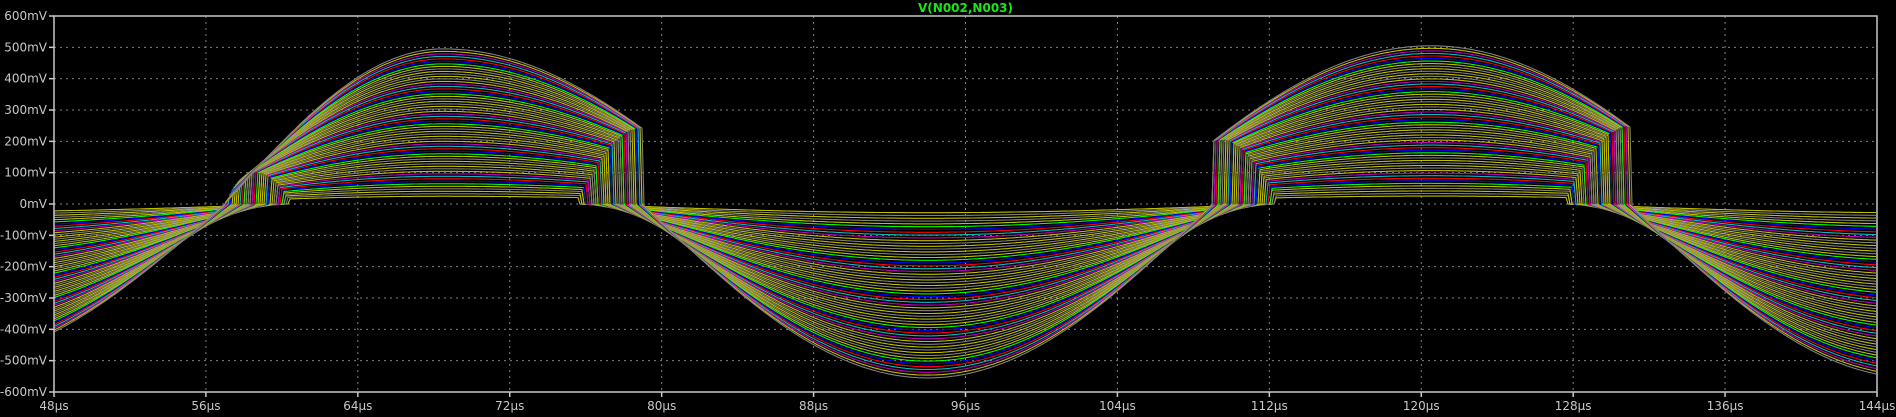 Image resolution: width=1896 pixels, height=417 pixels. Describe the element at coordinates (1877, 406) in the screenshot. I see `x-tick-label: 144µs` at that location.